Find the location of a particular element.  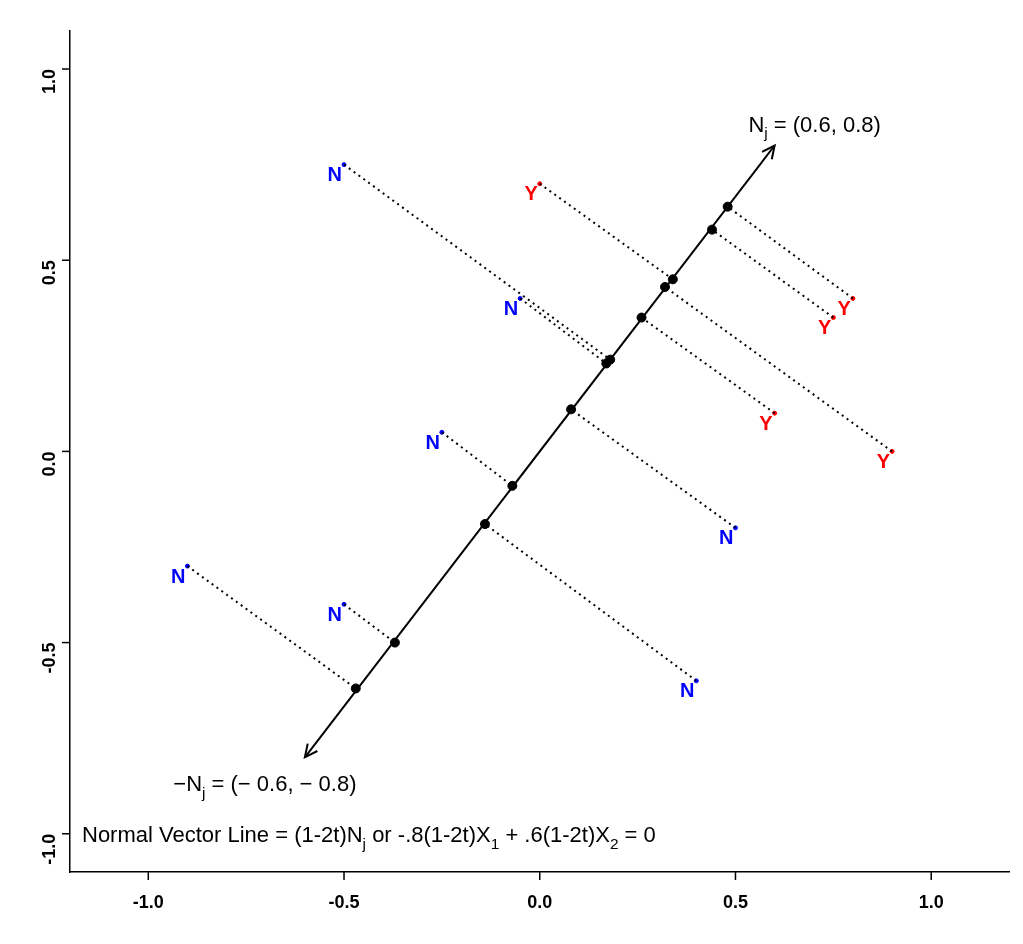

x-tick-label: -0.5 is located at coordinates (344, 901).